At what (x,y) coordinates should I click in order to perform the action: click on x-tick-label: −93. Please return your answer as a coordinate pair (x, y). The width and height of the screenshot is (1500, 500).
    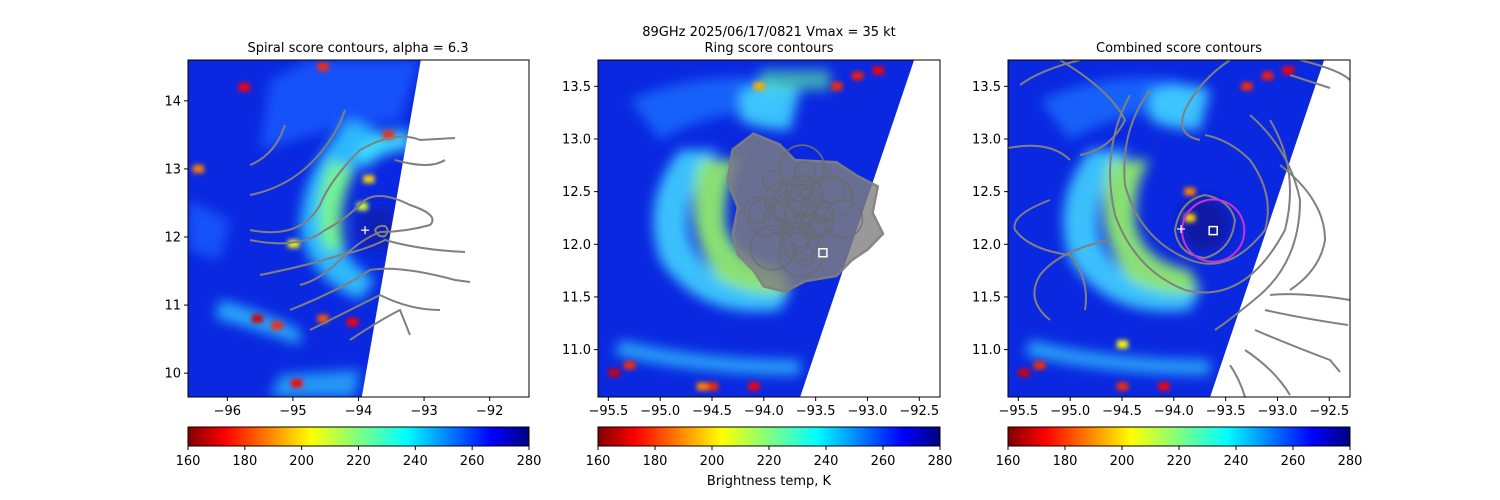
    Looking at the image, I should click on (423, 411).